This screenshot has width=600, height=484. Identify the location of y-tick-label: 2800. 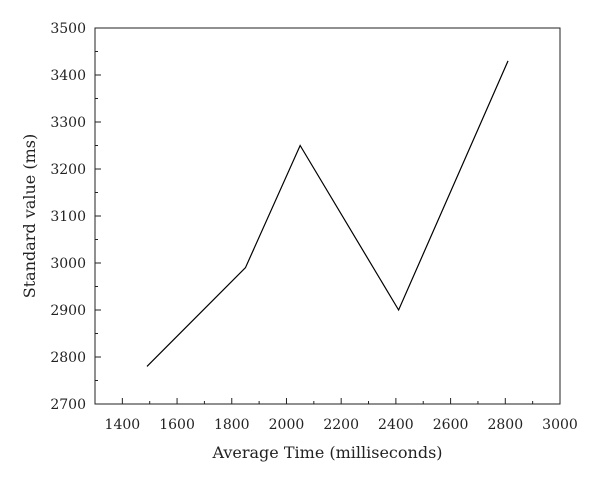
(68, 358).